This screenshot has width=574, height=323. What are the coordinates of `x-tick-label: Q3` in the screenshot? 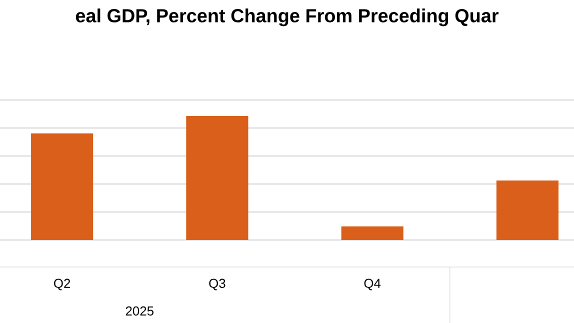 It's located at (217, 284).